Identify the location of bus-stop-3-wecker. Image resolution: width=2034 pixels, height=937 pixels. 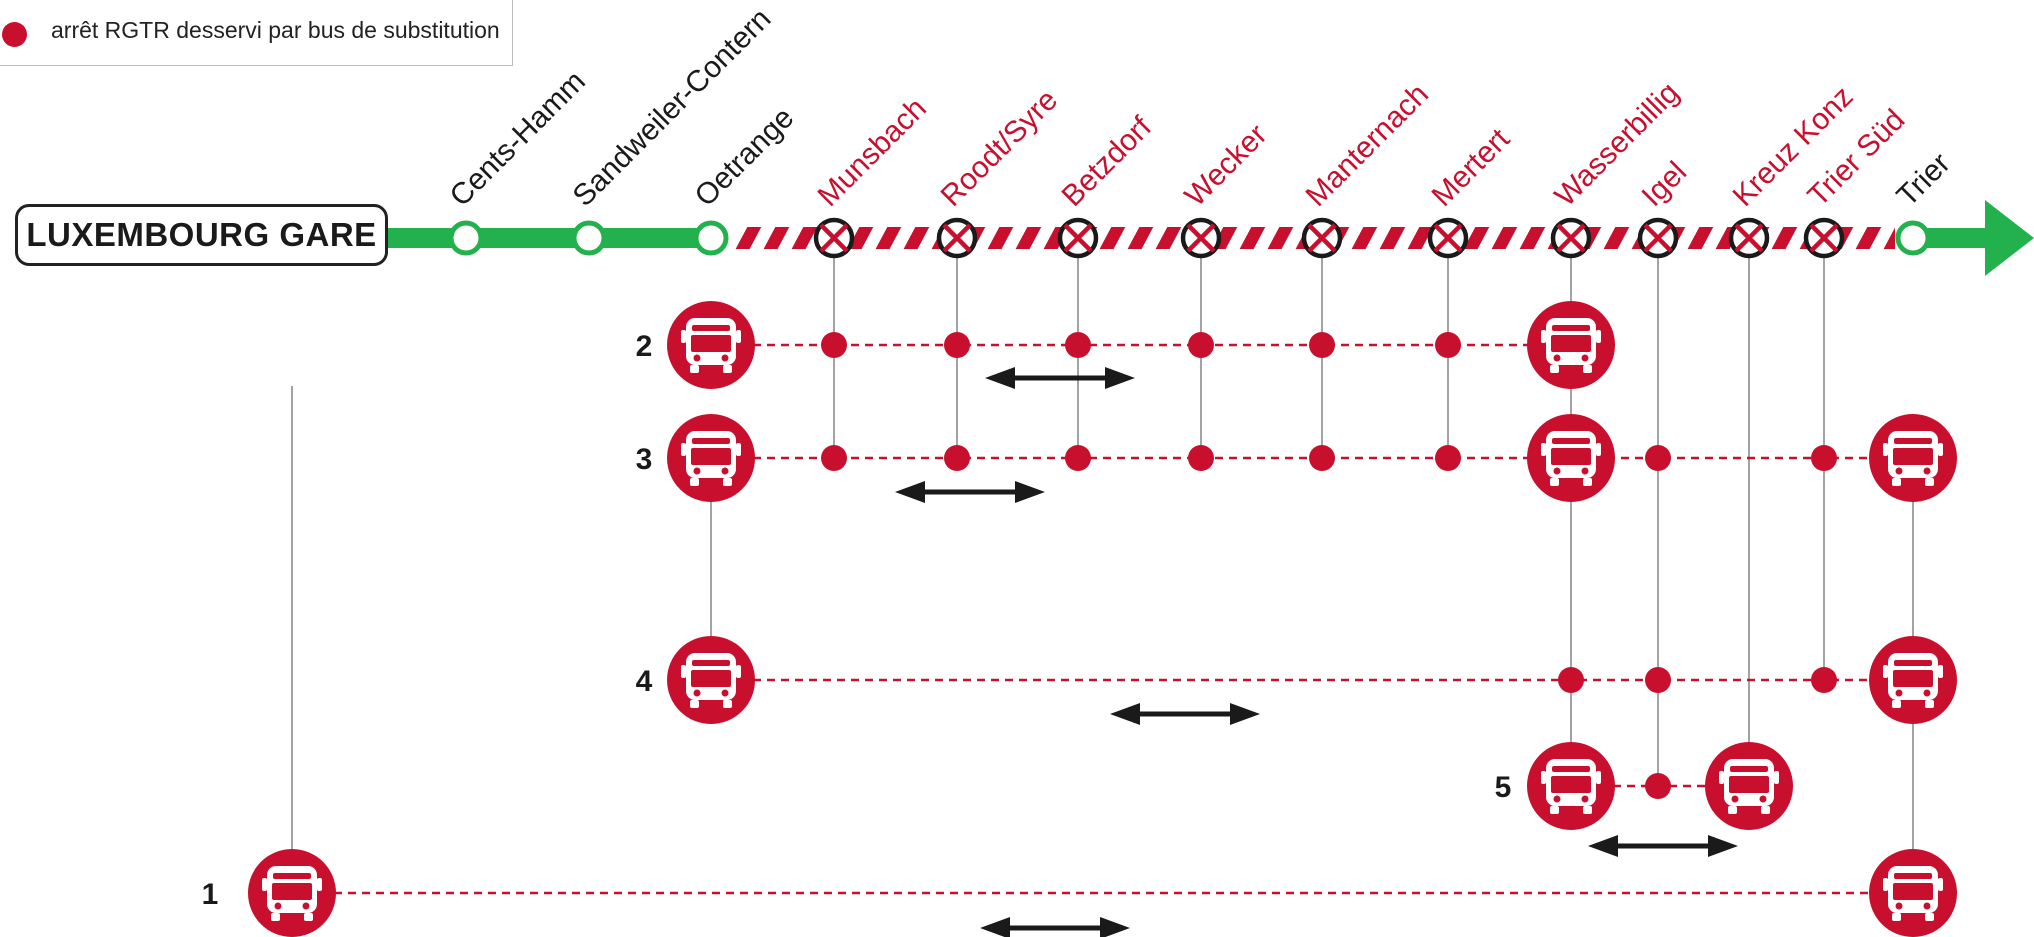
(1201, 458).